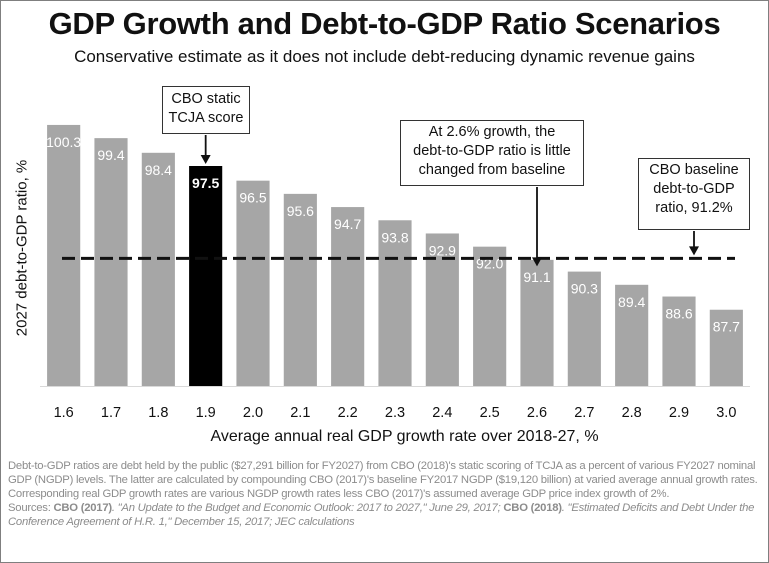 The image size is (769, 563). Describe the element at coordinates (584, 328) in the screenshot. I see `bar-2.7` at that location.